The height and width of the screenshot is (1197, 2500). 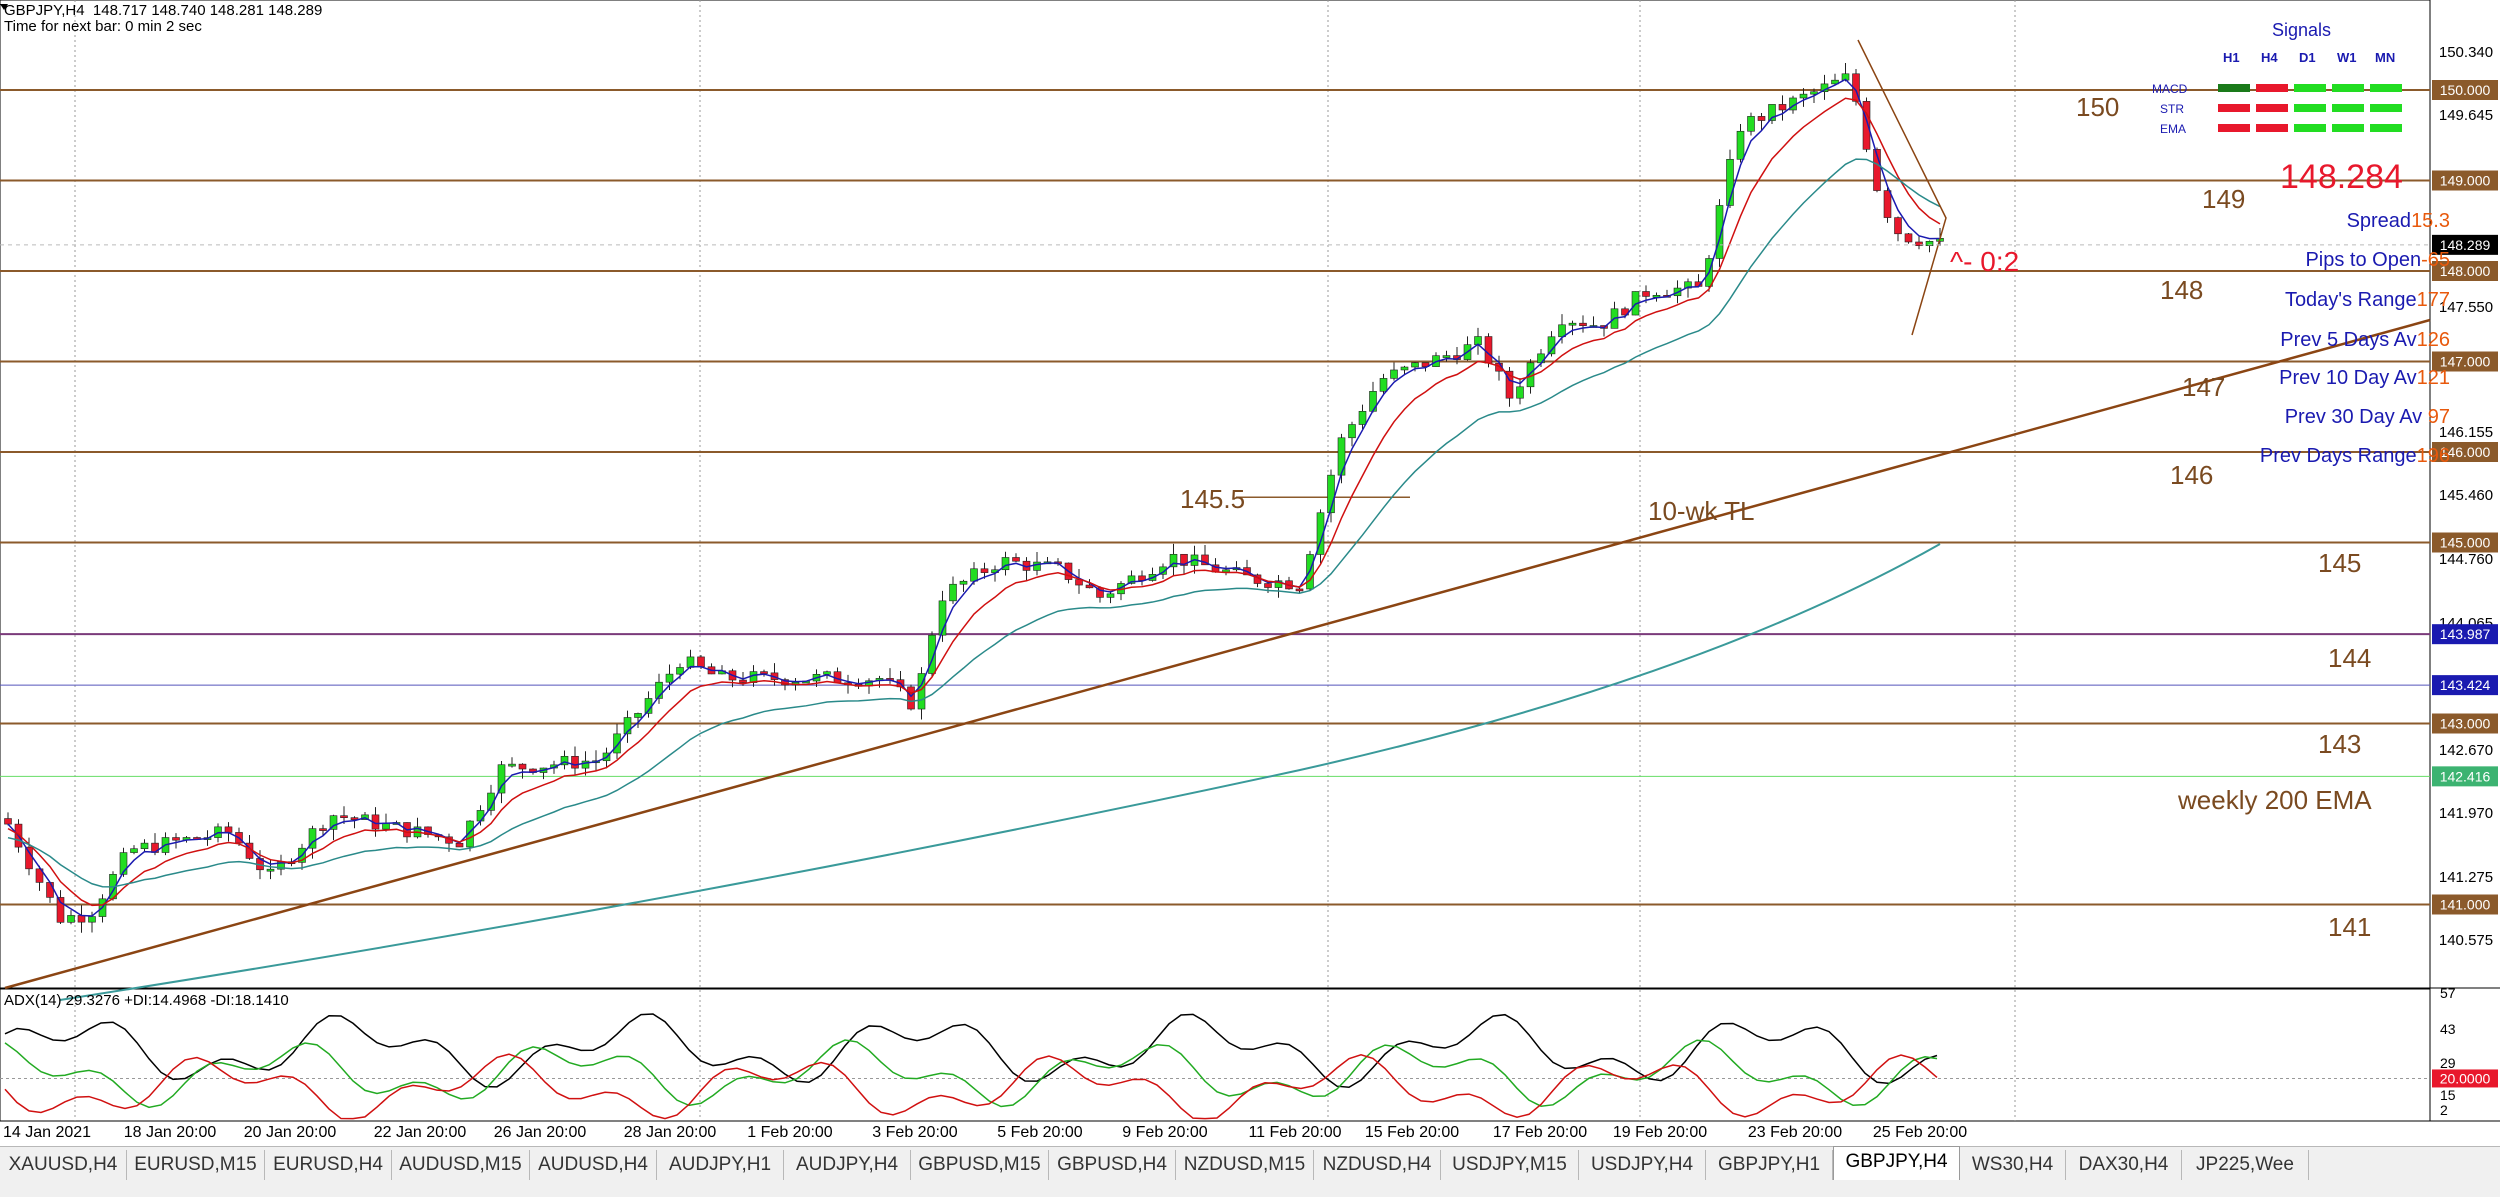 I want to click on tab-gbpusd-m15: GBPUSD,M15, so click(x=980, y=1165).